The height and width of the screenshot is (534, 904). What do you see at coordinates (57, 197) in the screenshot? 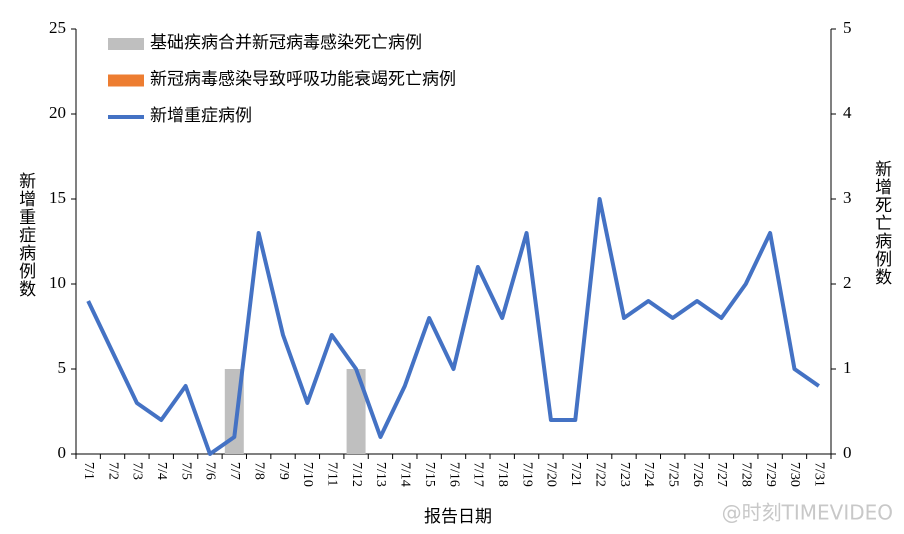
I see `y-tick-label: 15` at bounding box center [57, 197].